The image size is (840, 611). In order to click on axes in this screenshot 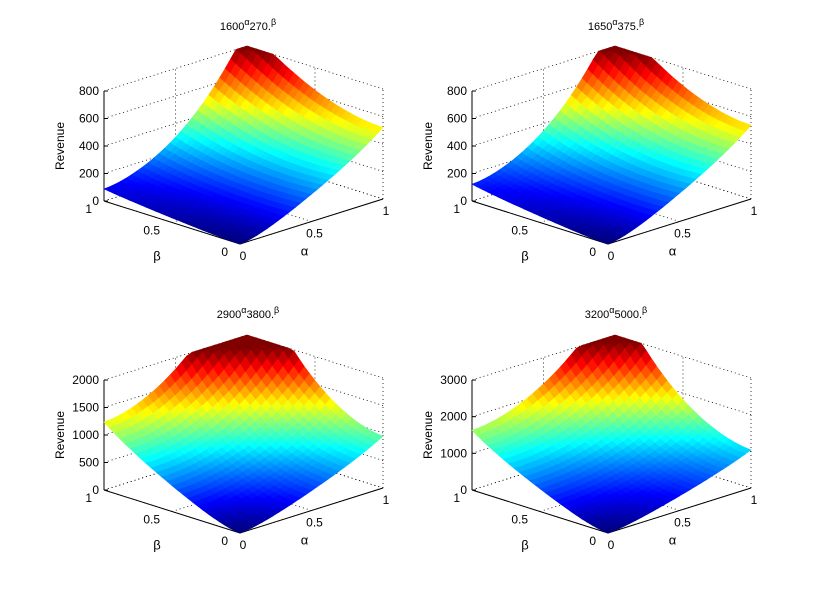, I will do `click(611, 457)`.